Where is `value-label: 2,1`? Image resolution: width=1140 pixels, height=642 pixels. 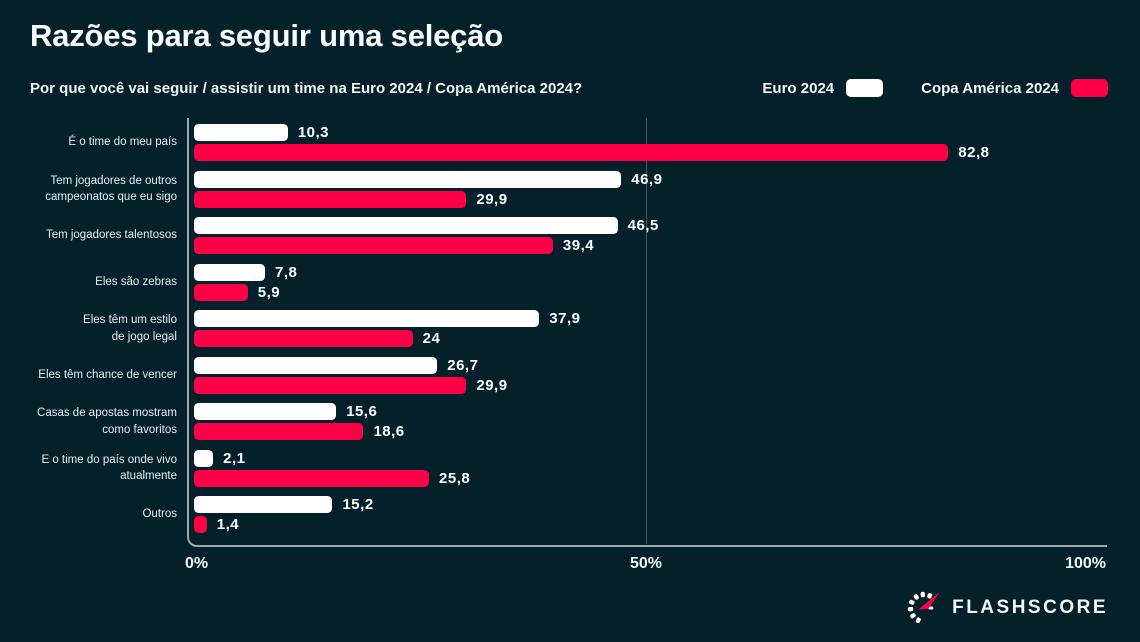 value-label: 2,1 is located at coordinates (234, 458).